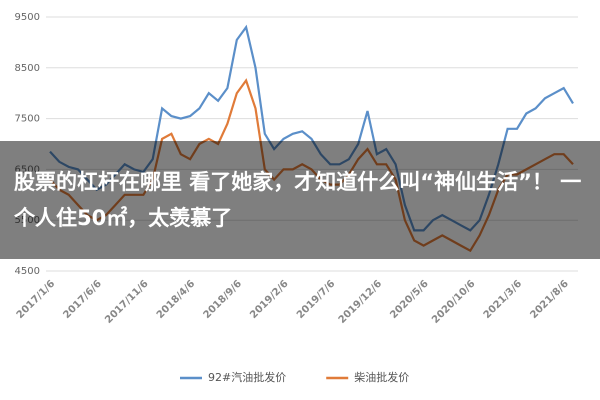 The image size is (600, 400). Describe the element at coordinates (126, 301) in the screenshot. I see `x-tick-label: 2017/11/6` at that location.